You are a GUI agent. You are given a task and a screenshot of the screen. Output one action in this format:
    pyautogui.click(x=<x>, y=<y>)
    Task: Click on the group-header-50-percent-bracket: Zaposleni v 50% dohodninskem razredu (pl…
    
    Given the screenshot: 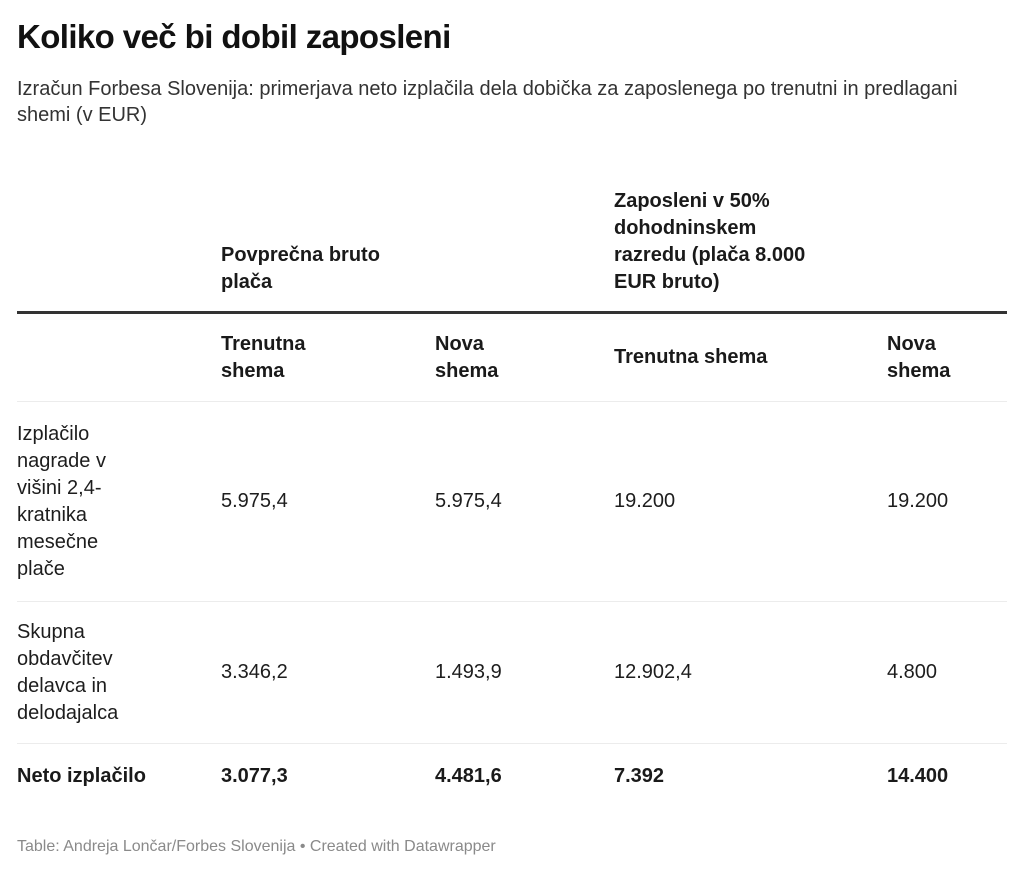 What is the action you would take?
    pyautogui.click(x=710, y=241)
    